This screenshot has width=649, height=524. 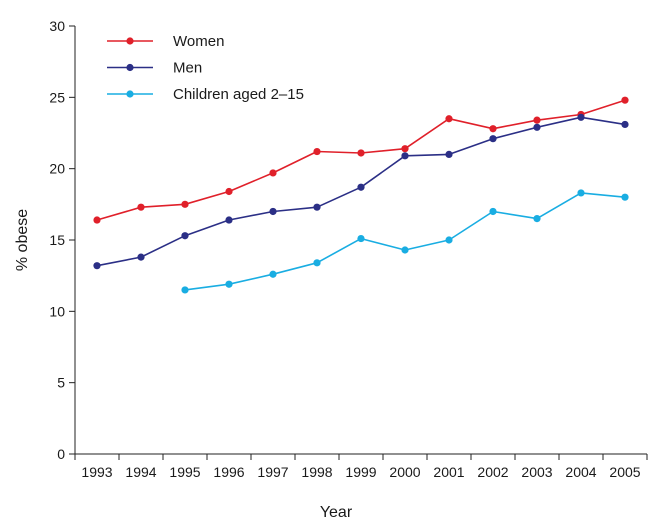 I want to click on y-tick-label: 15, so click(x=57, y=240).